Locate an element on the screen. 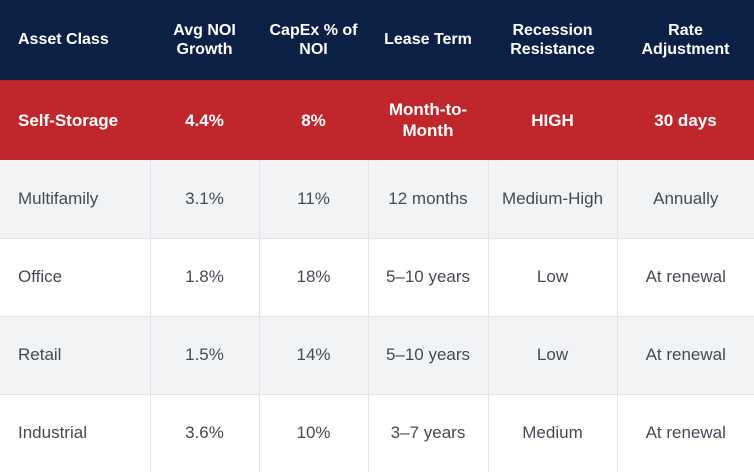 This screenshot has width=754, height=472. header-recession-resistance: Recession Resistance is located at coordinates (552, 40).